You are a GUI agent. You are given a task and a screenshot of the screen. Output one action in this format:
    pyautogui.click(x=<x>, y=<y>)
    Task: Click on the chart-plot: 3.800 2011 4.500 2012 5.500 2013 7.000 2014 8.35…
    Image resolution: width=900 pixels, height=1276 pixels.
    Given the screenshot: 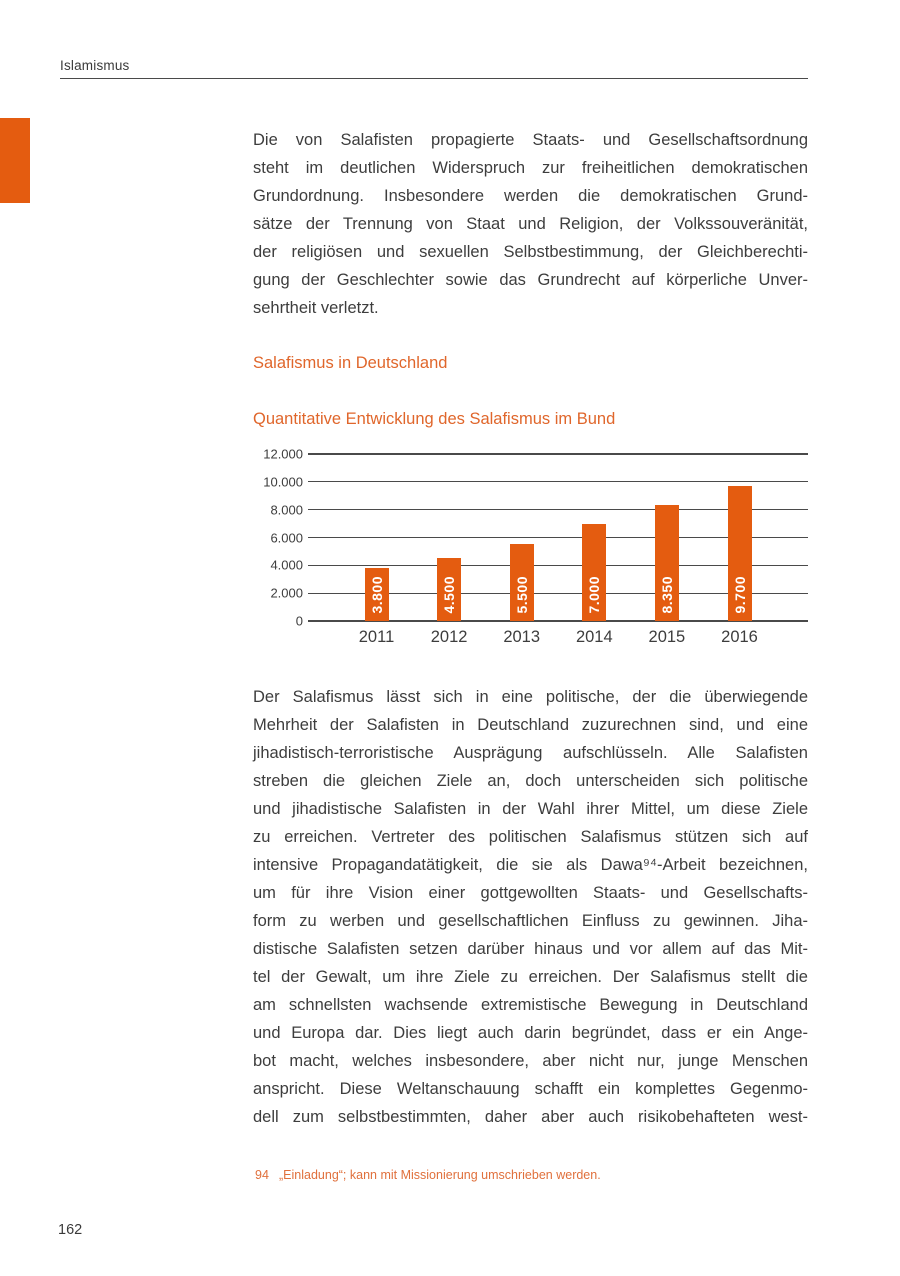 What is the action you would take?
    pyautogui.click(x=558, y=549)
    